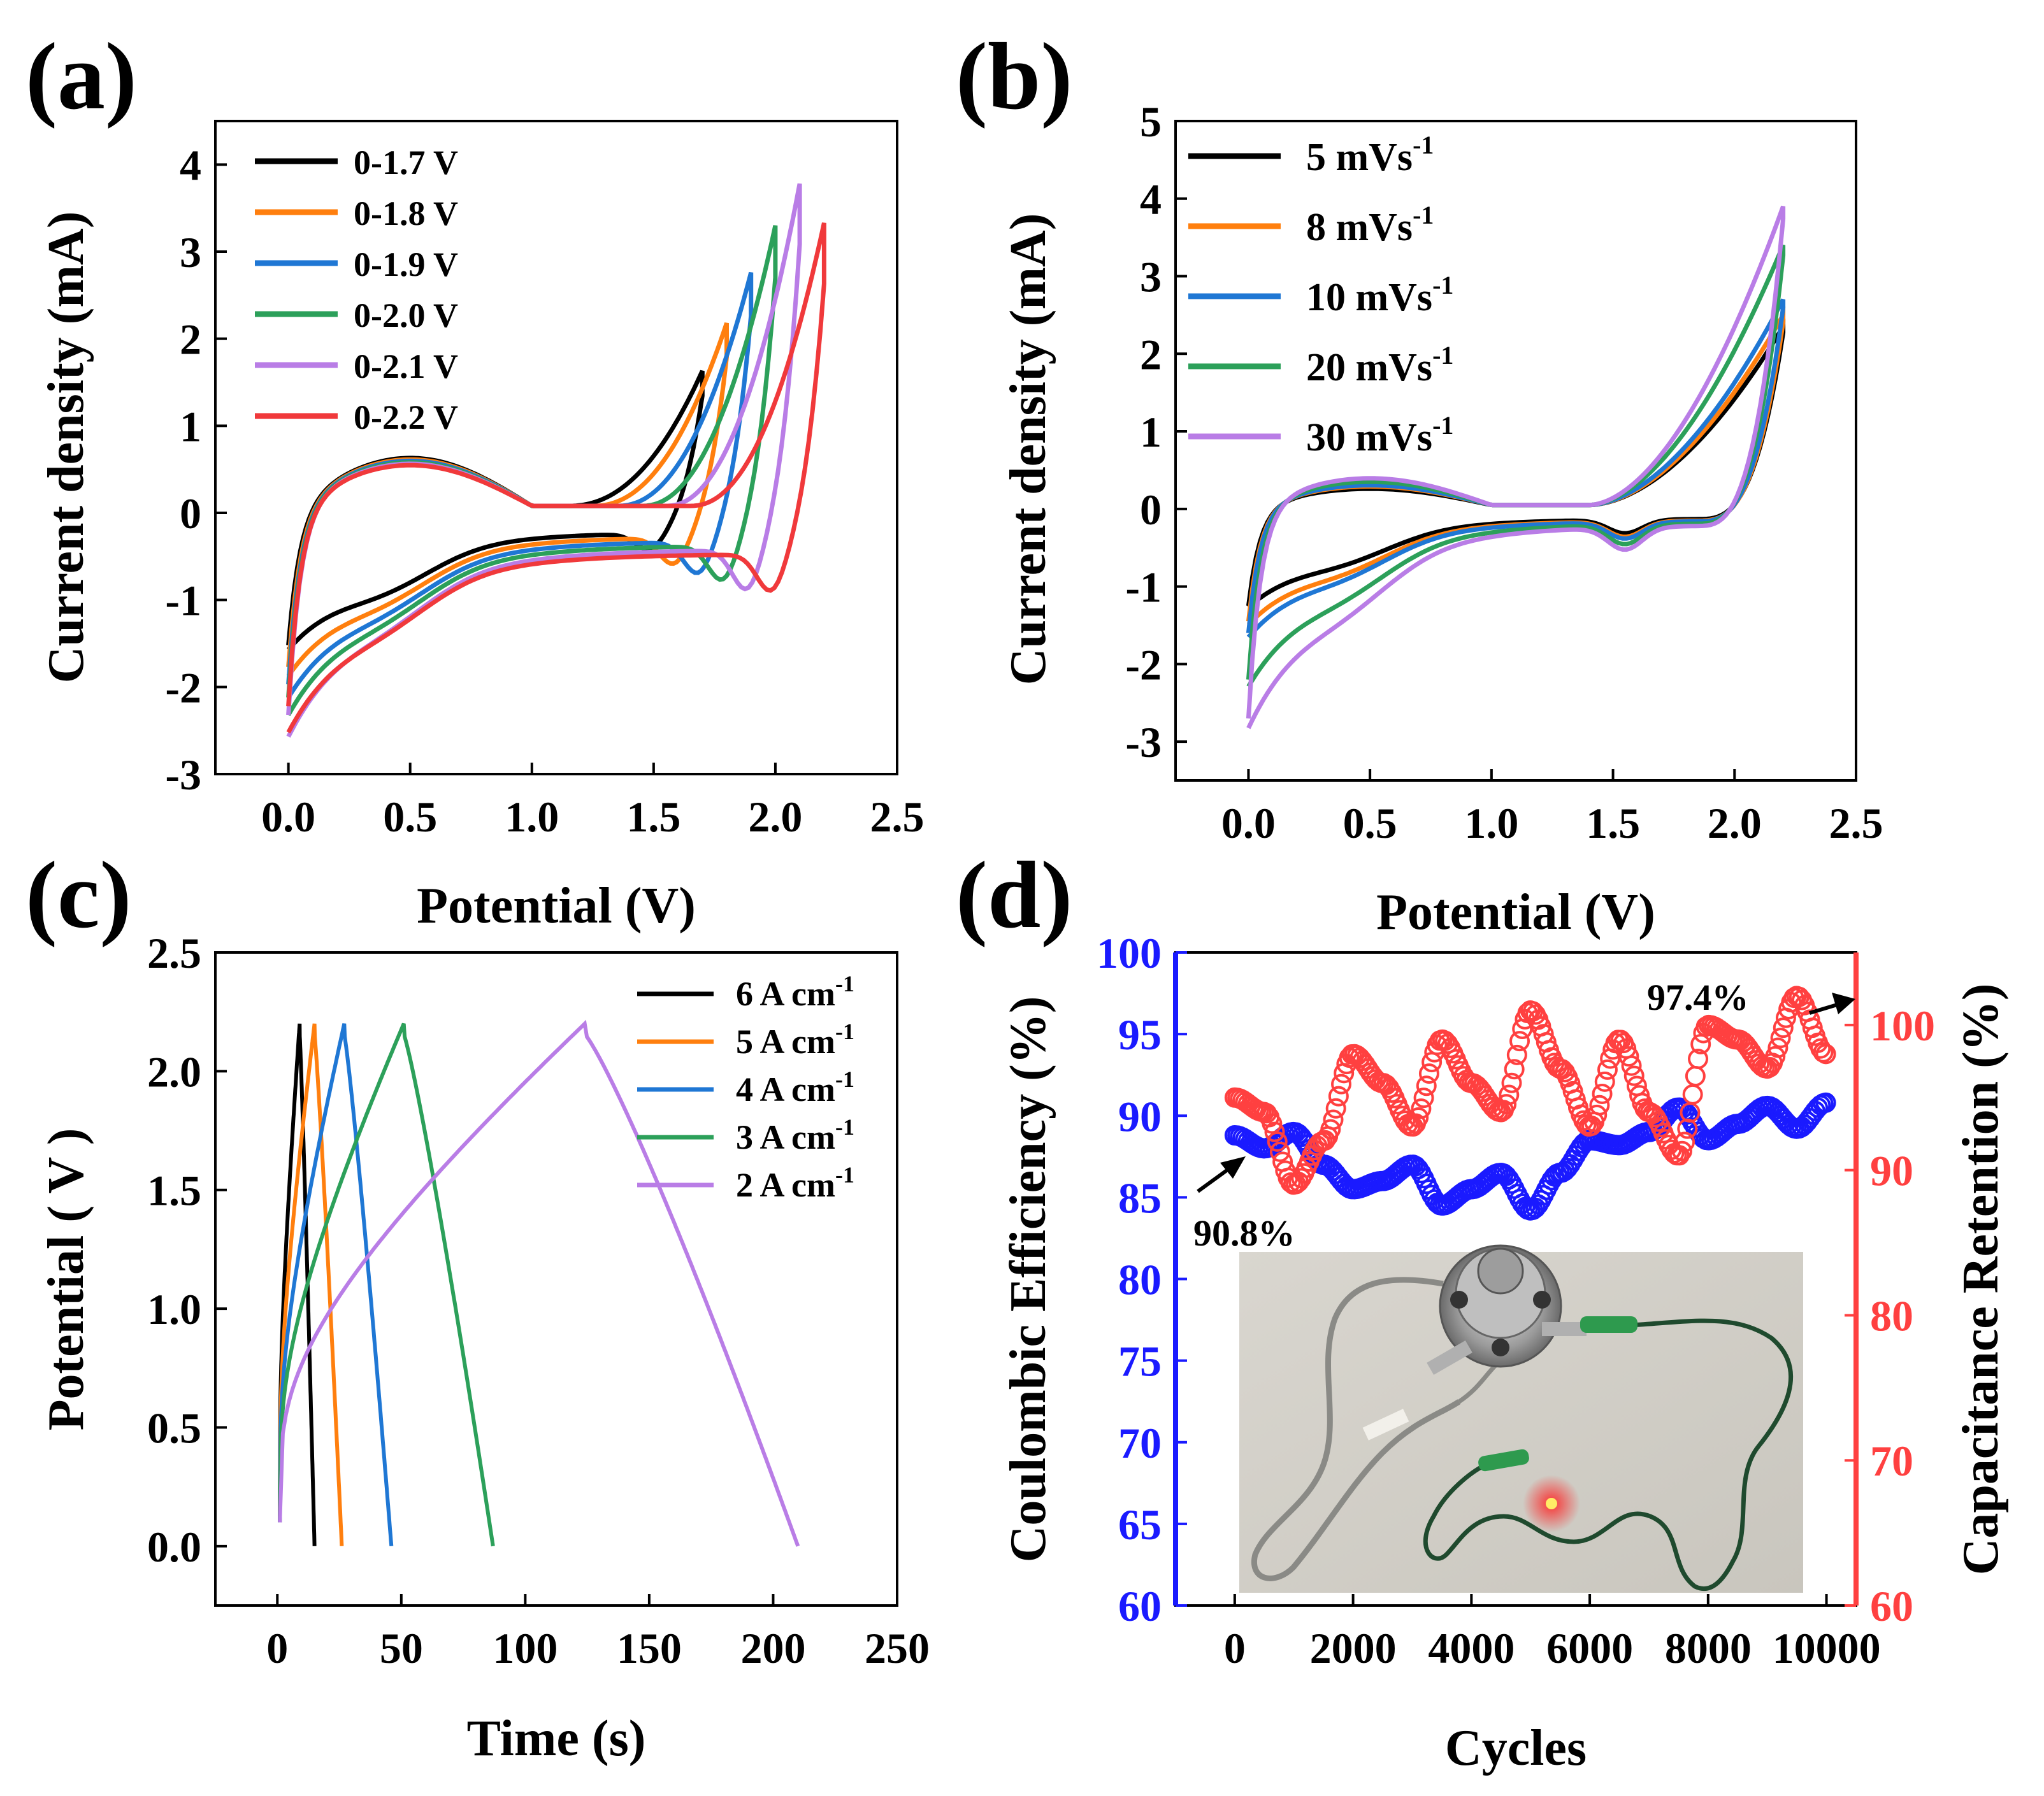  I want to click on y-tick-label: -1, so click(183, 601).